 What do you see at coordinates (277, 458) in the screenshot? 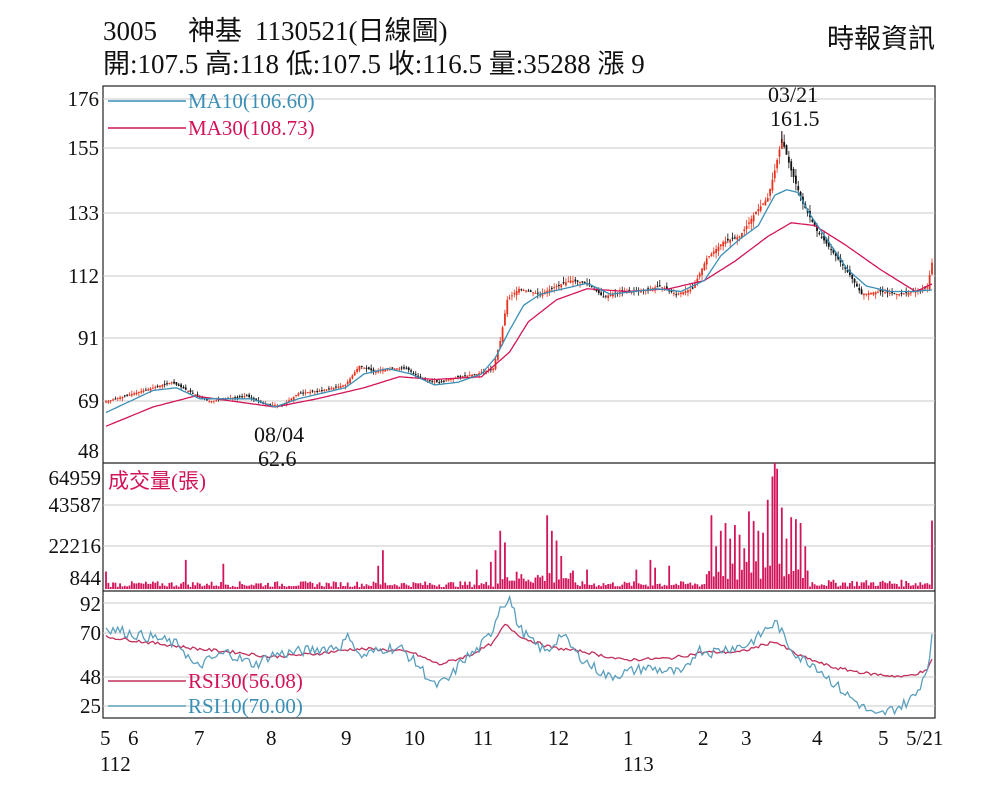
I see `low-value-annotation: 62.6` at bounding box center [277, 458].